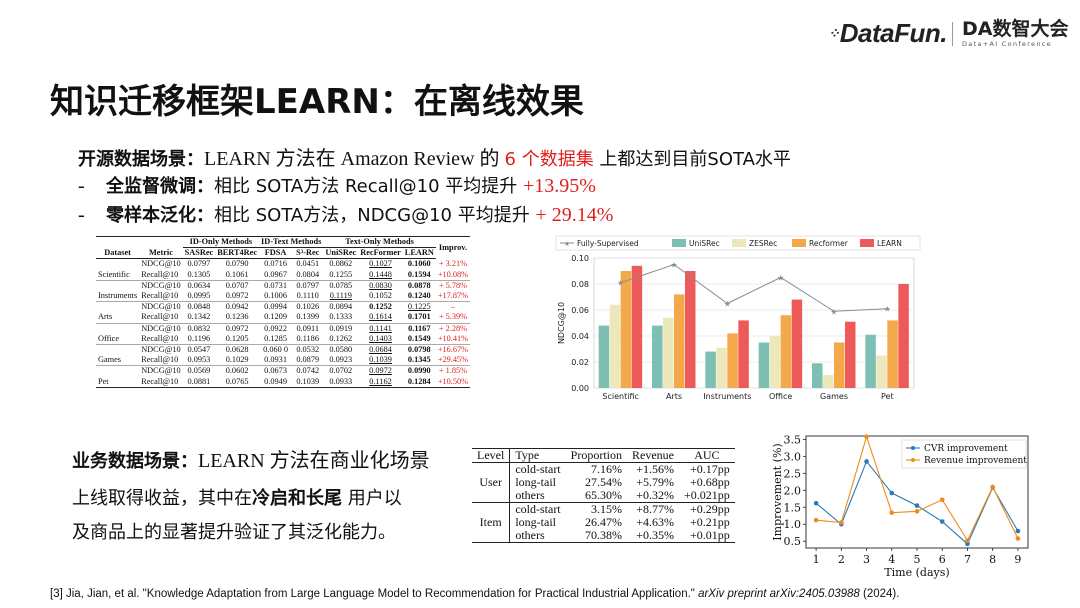 This screenshot has height=608, width=1080. I want to click on table-row: others 65.30% +0.32% +0.021pp, so click(603, 496).